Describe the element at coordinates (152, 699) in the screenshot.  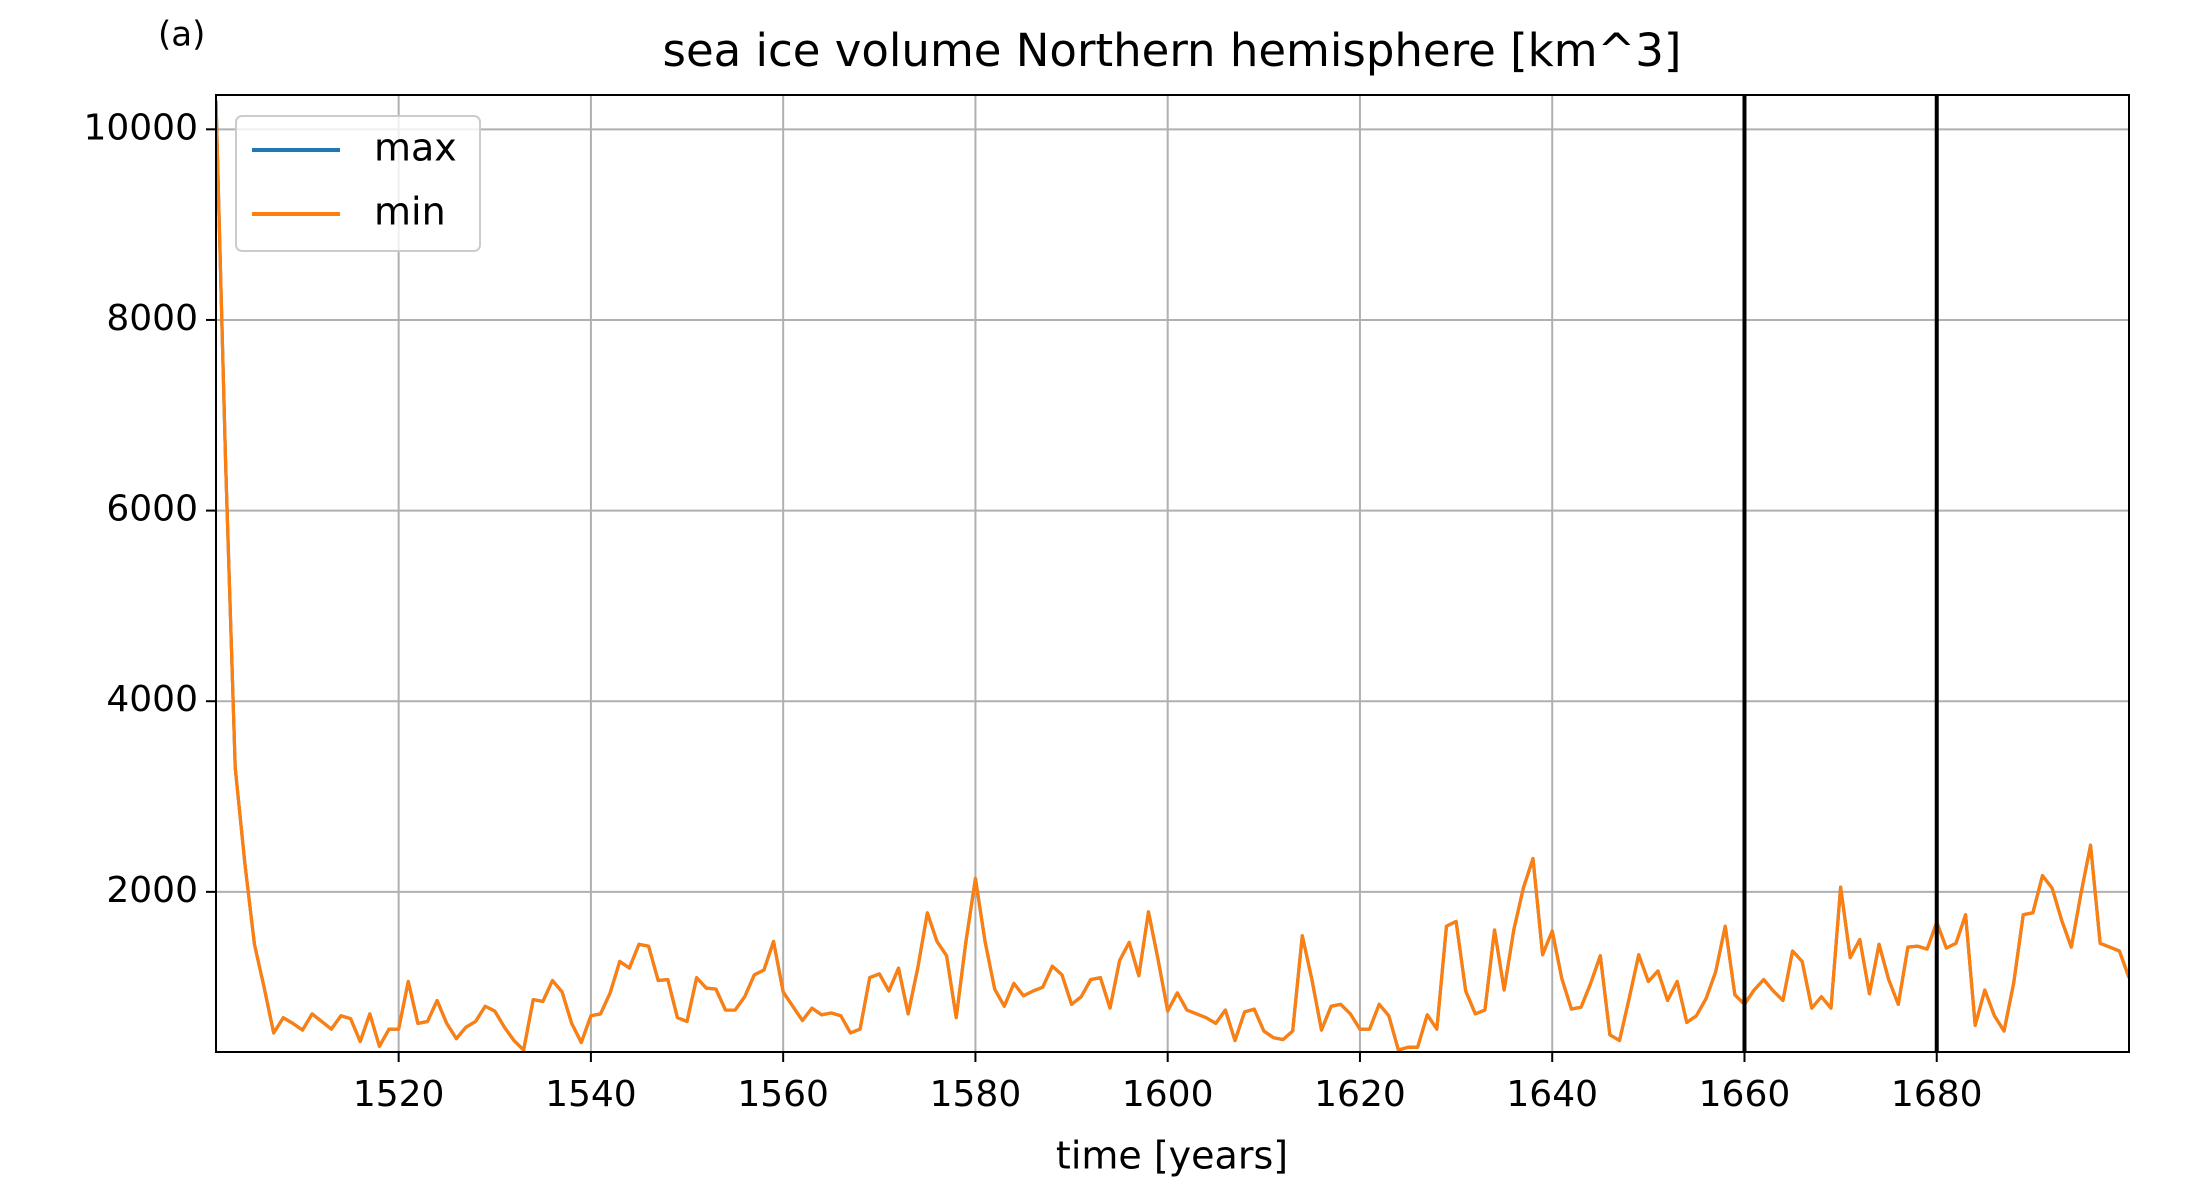
I see `y-tick-label: 4000` at that location.